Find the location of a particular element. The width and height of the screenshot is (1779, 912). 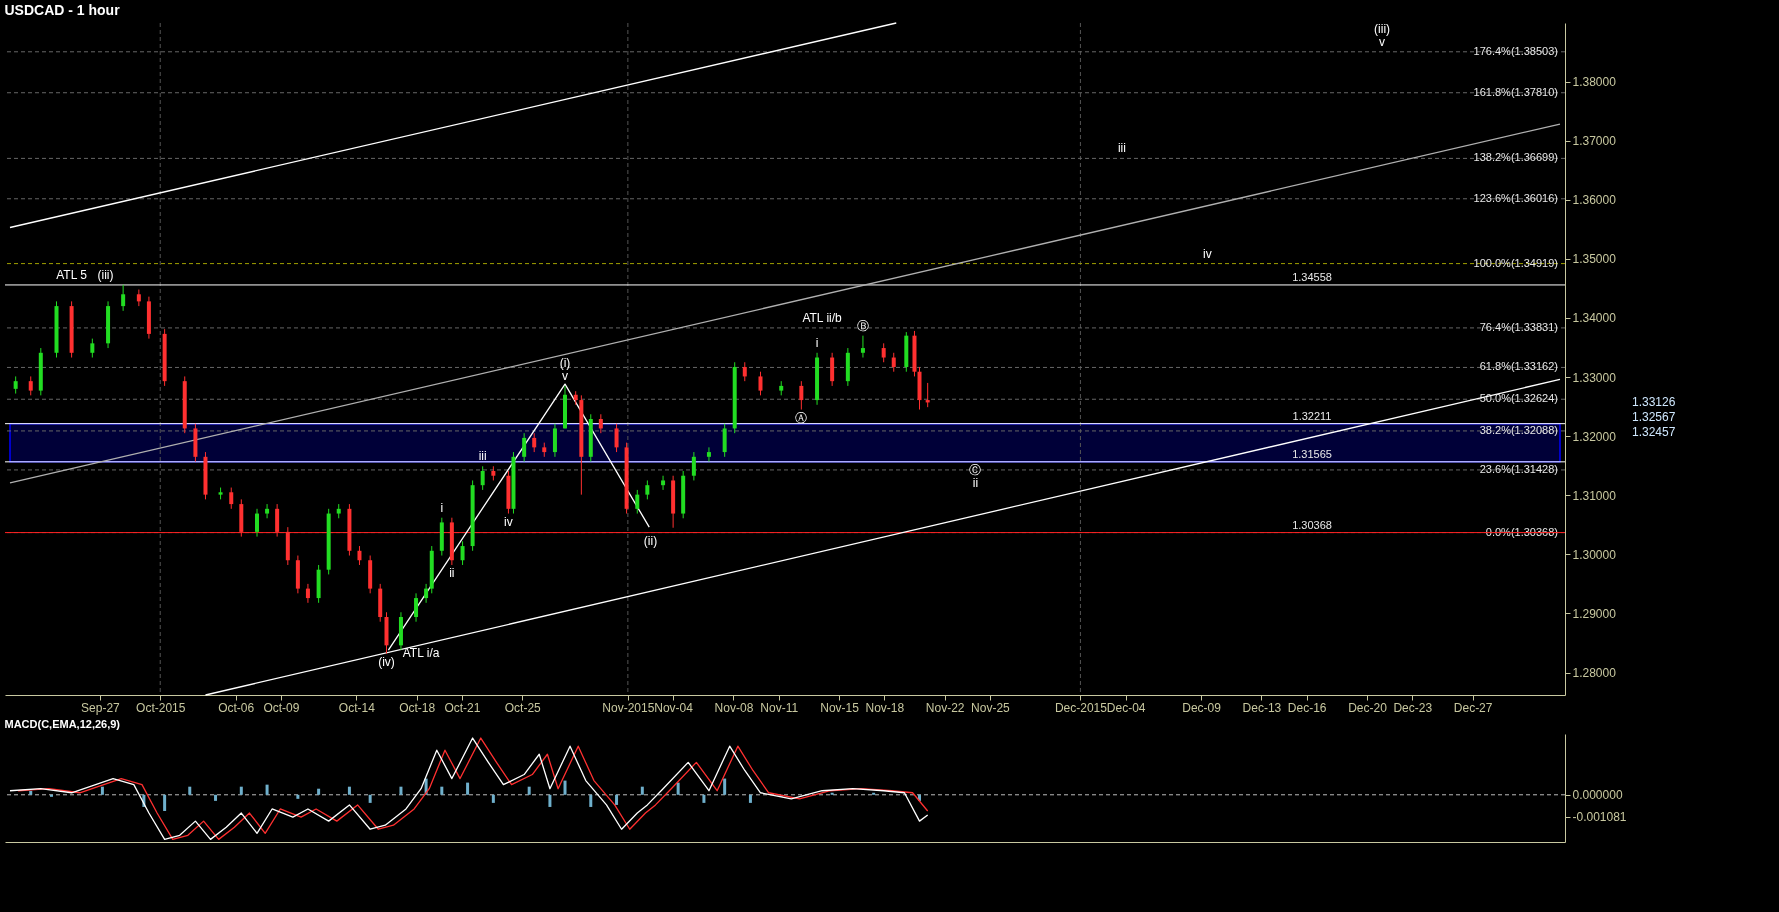

ref-line-label: 176.4%(1.38503) is located at coordinates (1515, 50).